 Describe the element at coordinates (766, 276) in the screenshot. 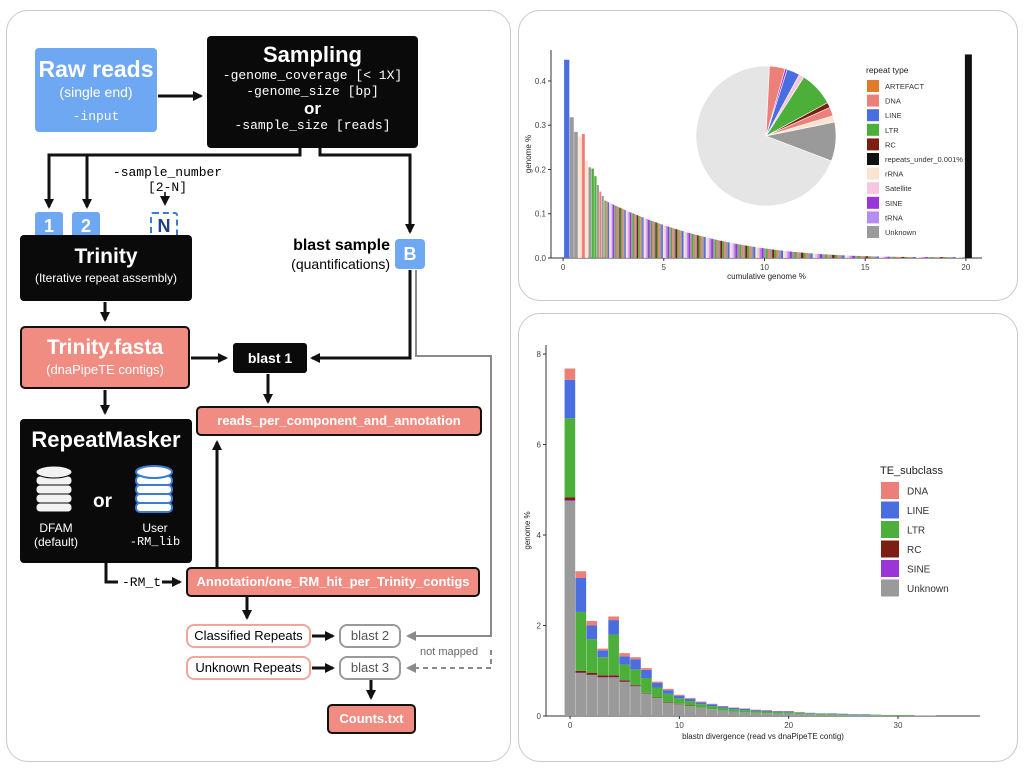

I see `x-axis-label: cumulative genome %` at that location.